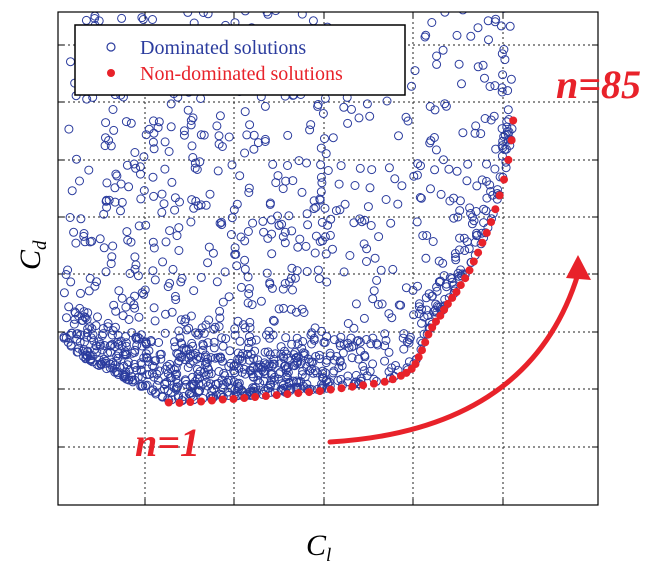 The width and height of the screenshot is (656, 573). Describe the element at coordinates (598, 84) in the screenshot. I see `annotation-n-85: n=85` at that location.